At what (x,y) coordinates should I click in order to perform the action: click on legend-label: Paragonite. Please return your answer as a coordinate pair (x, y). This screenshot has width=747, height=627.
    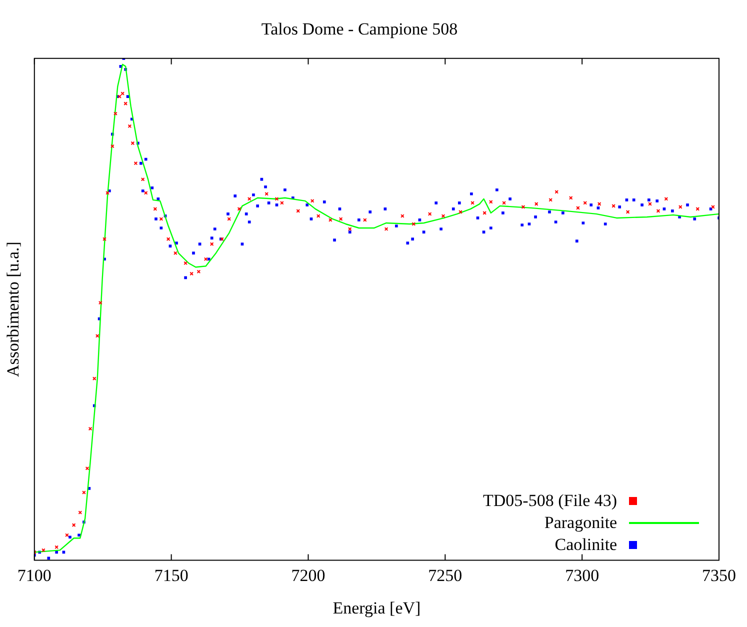
    Looking at the image, I should click on (581, 523).